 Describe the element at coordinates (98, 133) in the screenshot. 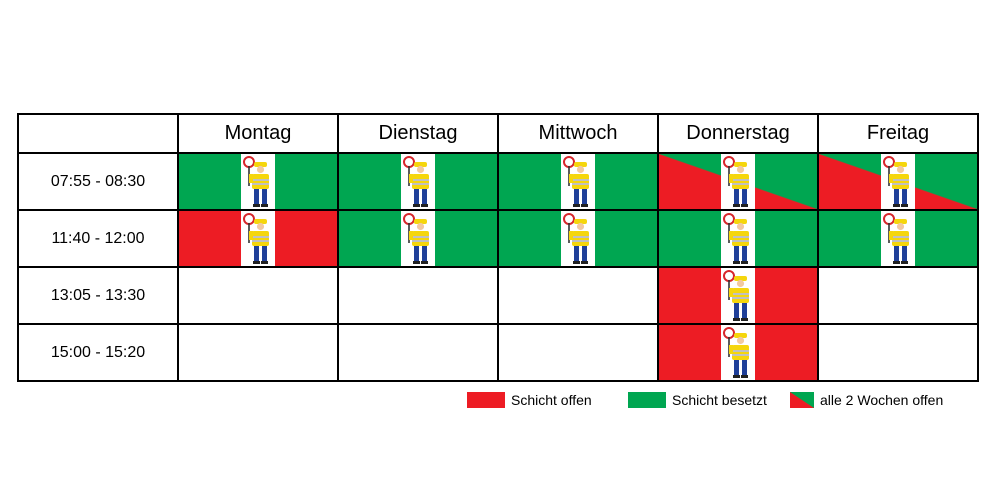

I see `corner-cell` at that location.